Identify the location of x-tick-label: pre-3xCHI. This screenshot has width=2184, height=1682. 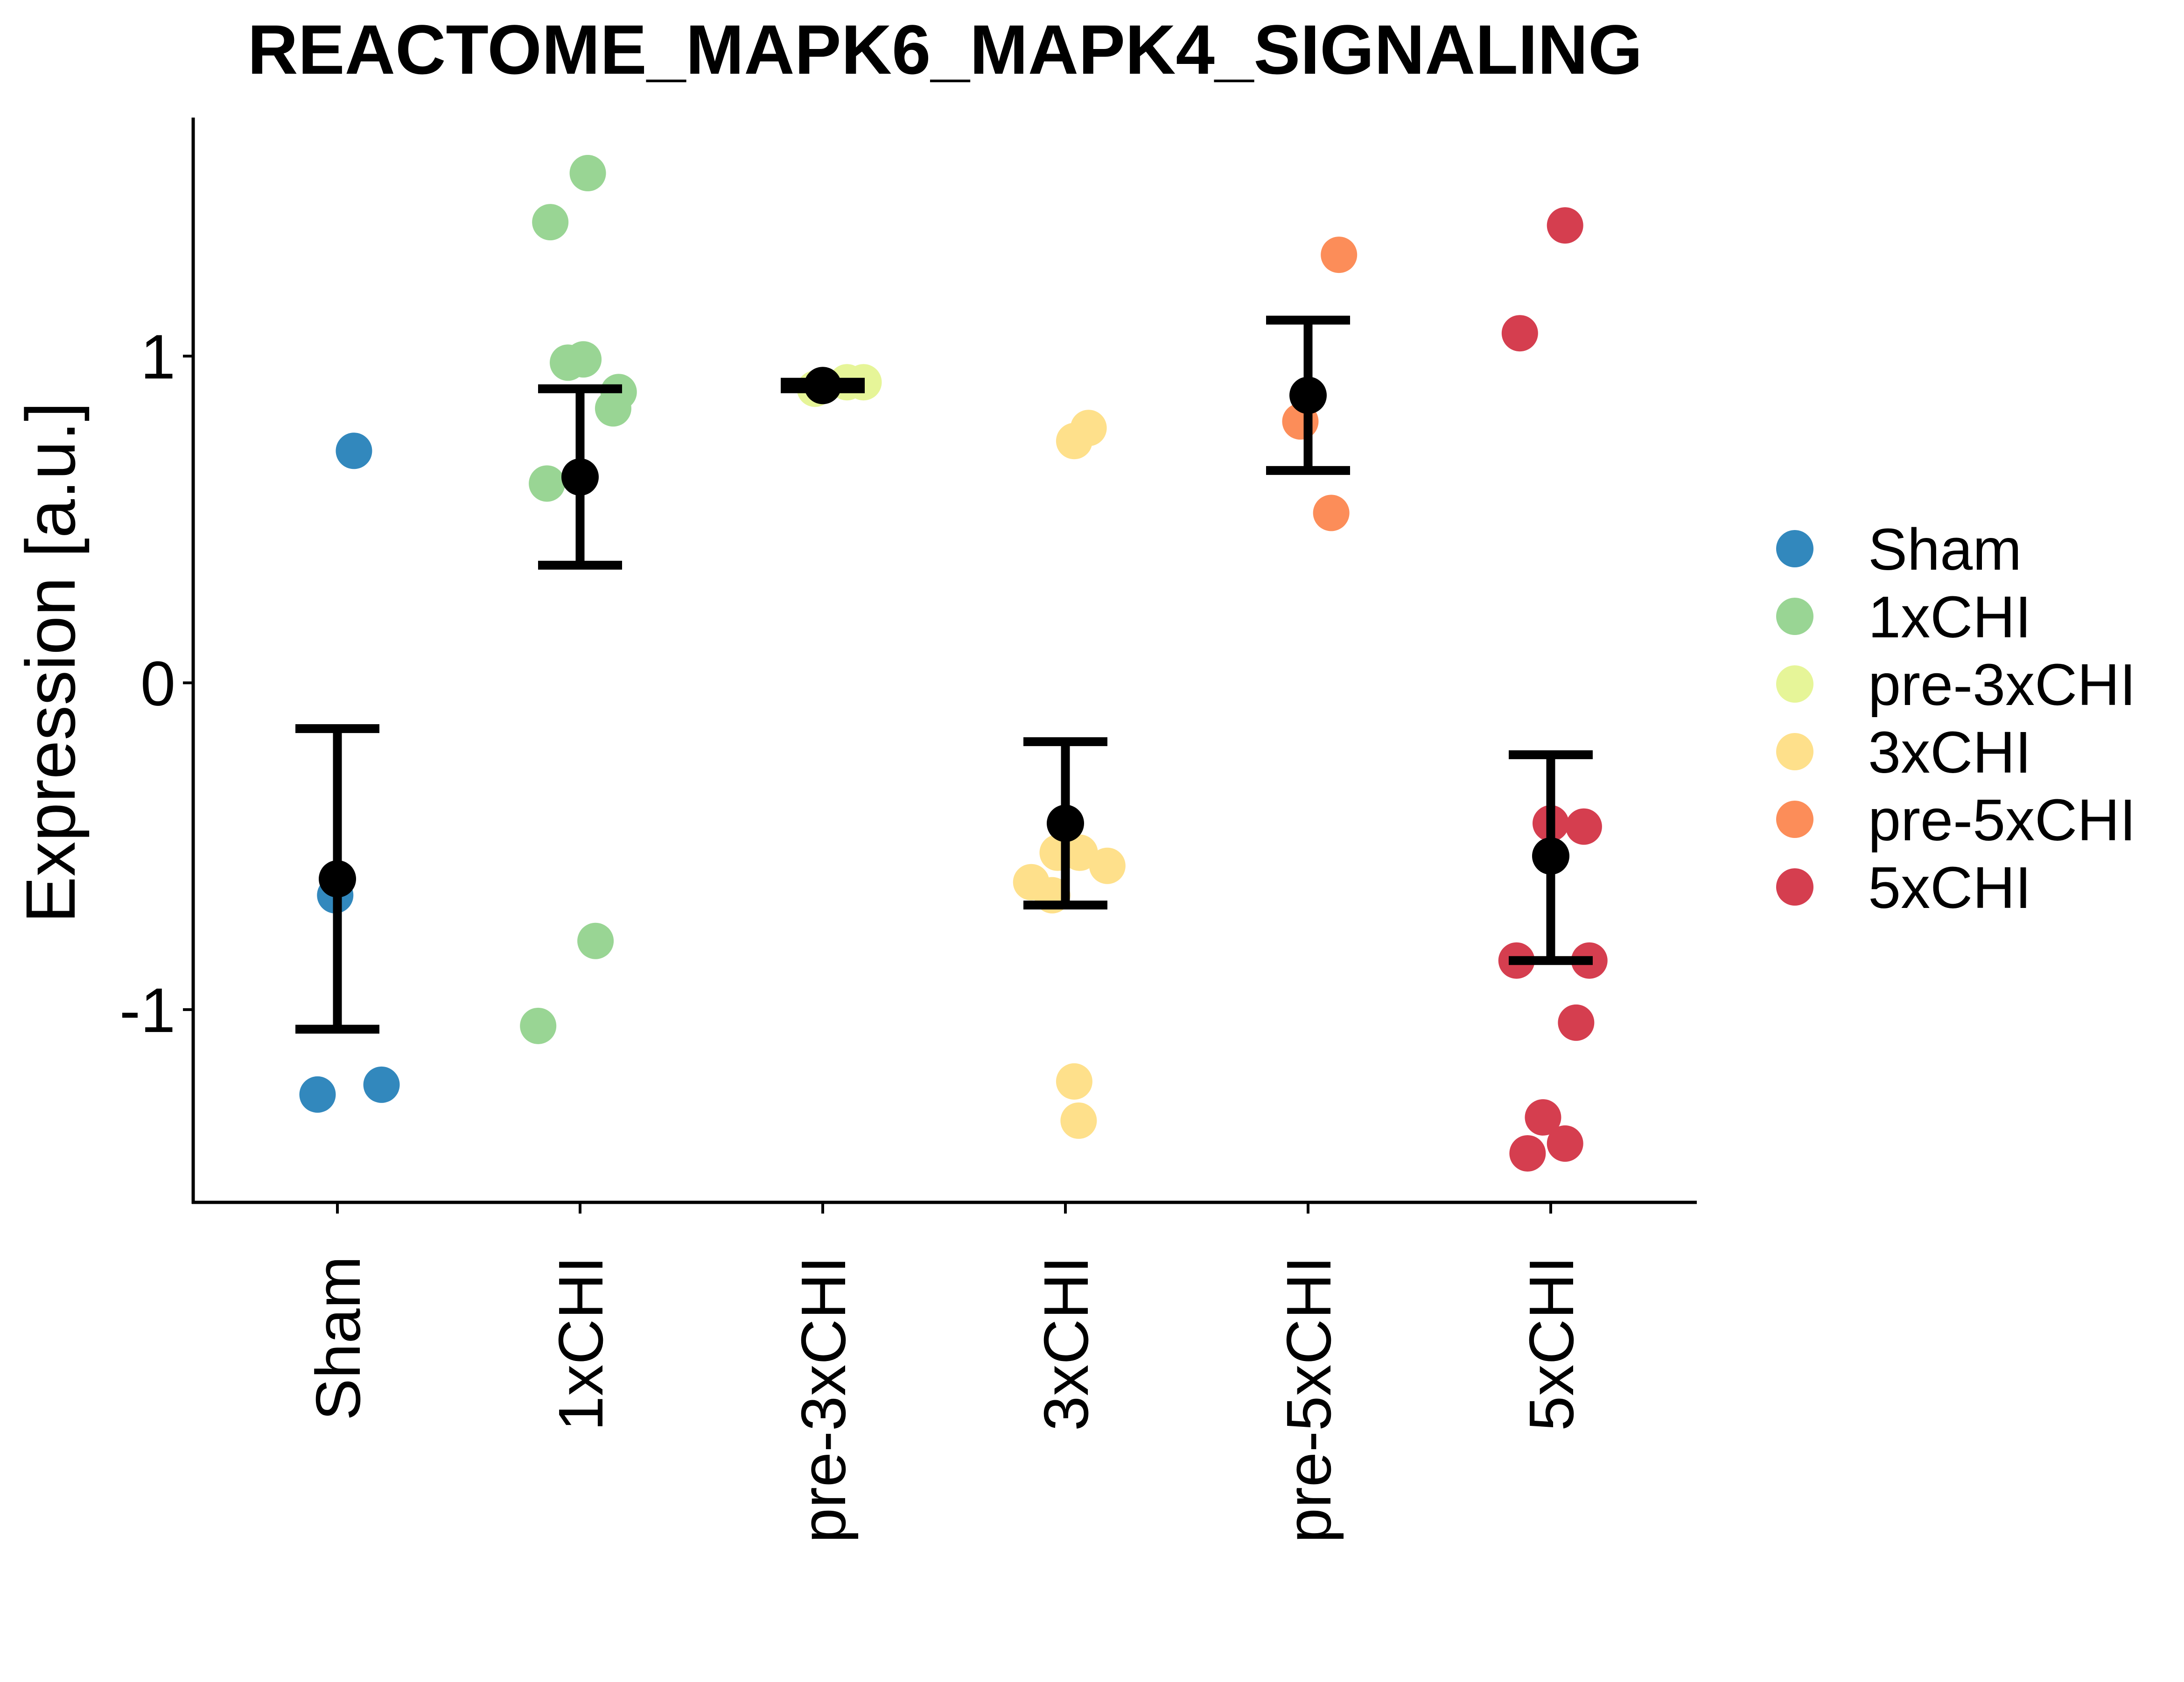
(823, 1399).